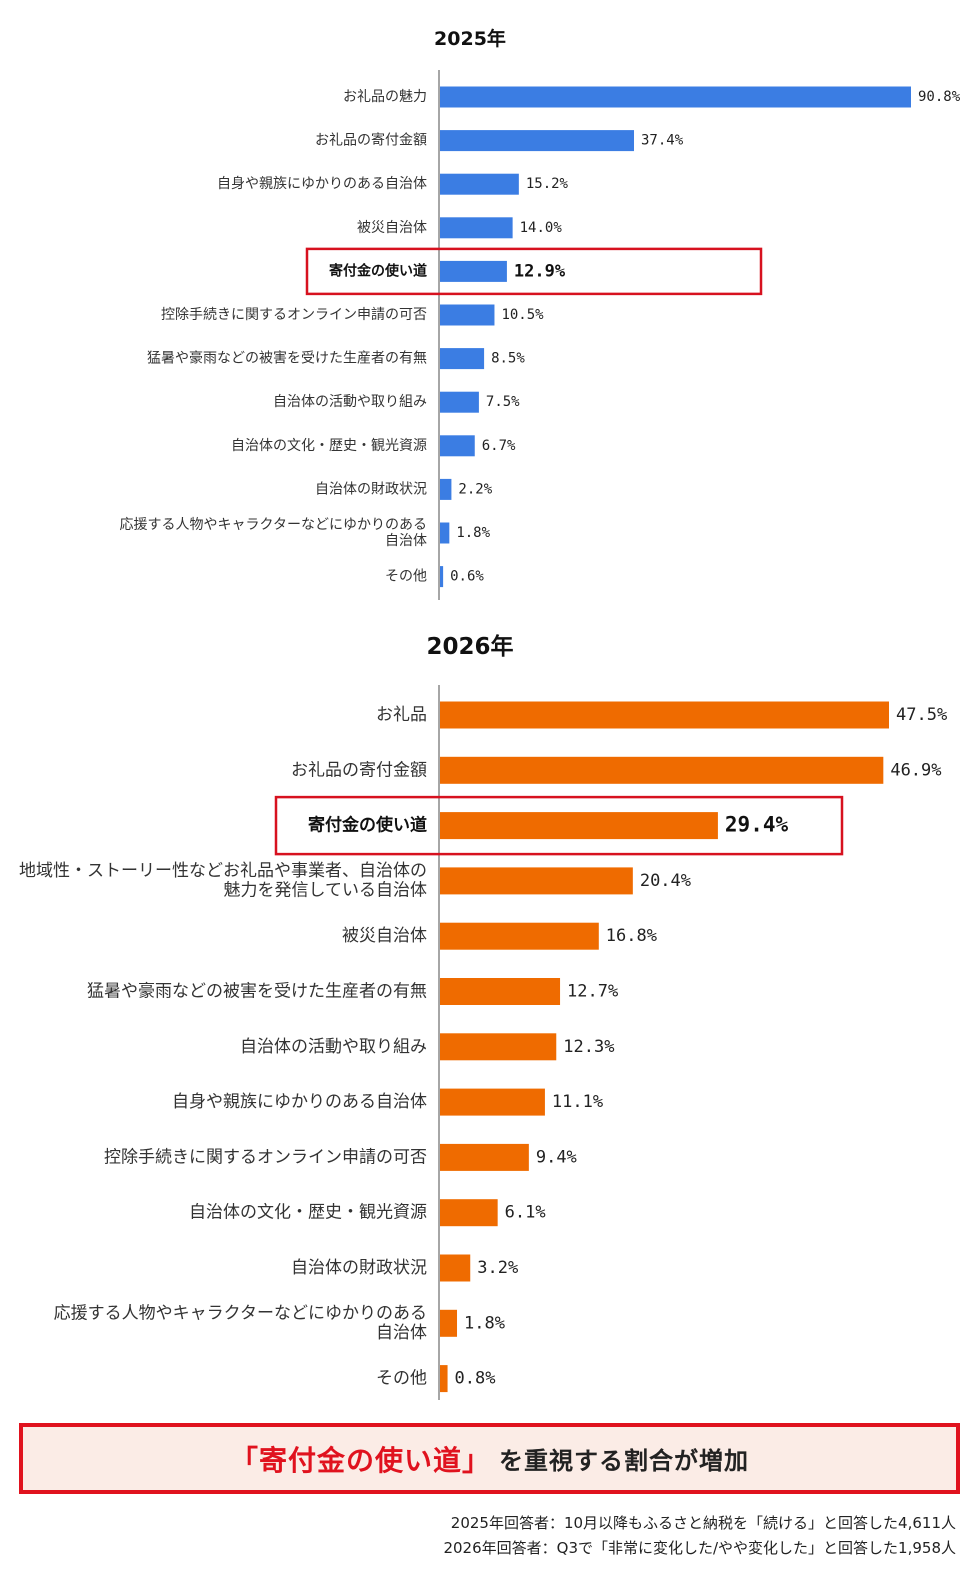 This screenshot has width=980, height=1574. Describe the element at coordinates (508, 359) in the screenshot. I see `value-label: 8.5%` at that location.